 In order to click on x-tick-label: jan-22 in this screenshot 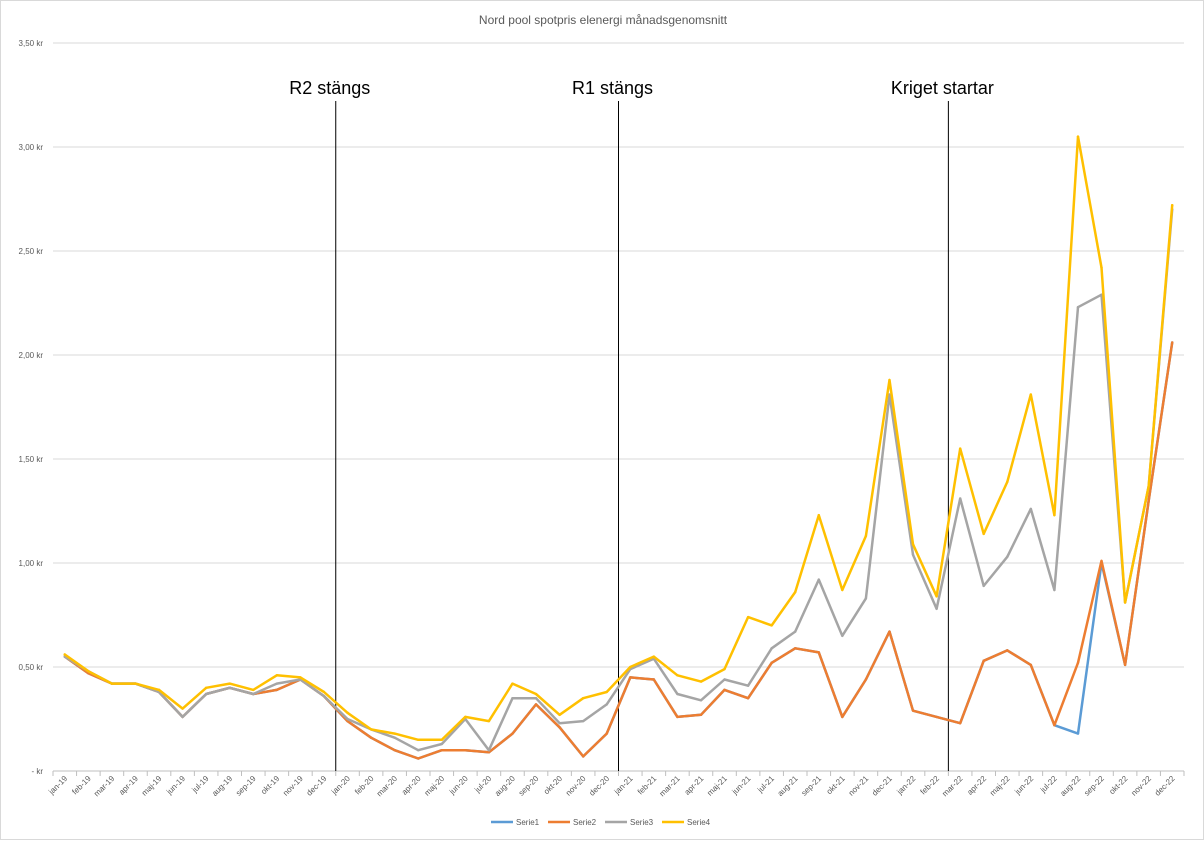, I will do `click(906, 785)`.